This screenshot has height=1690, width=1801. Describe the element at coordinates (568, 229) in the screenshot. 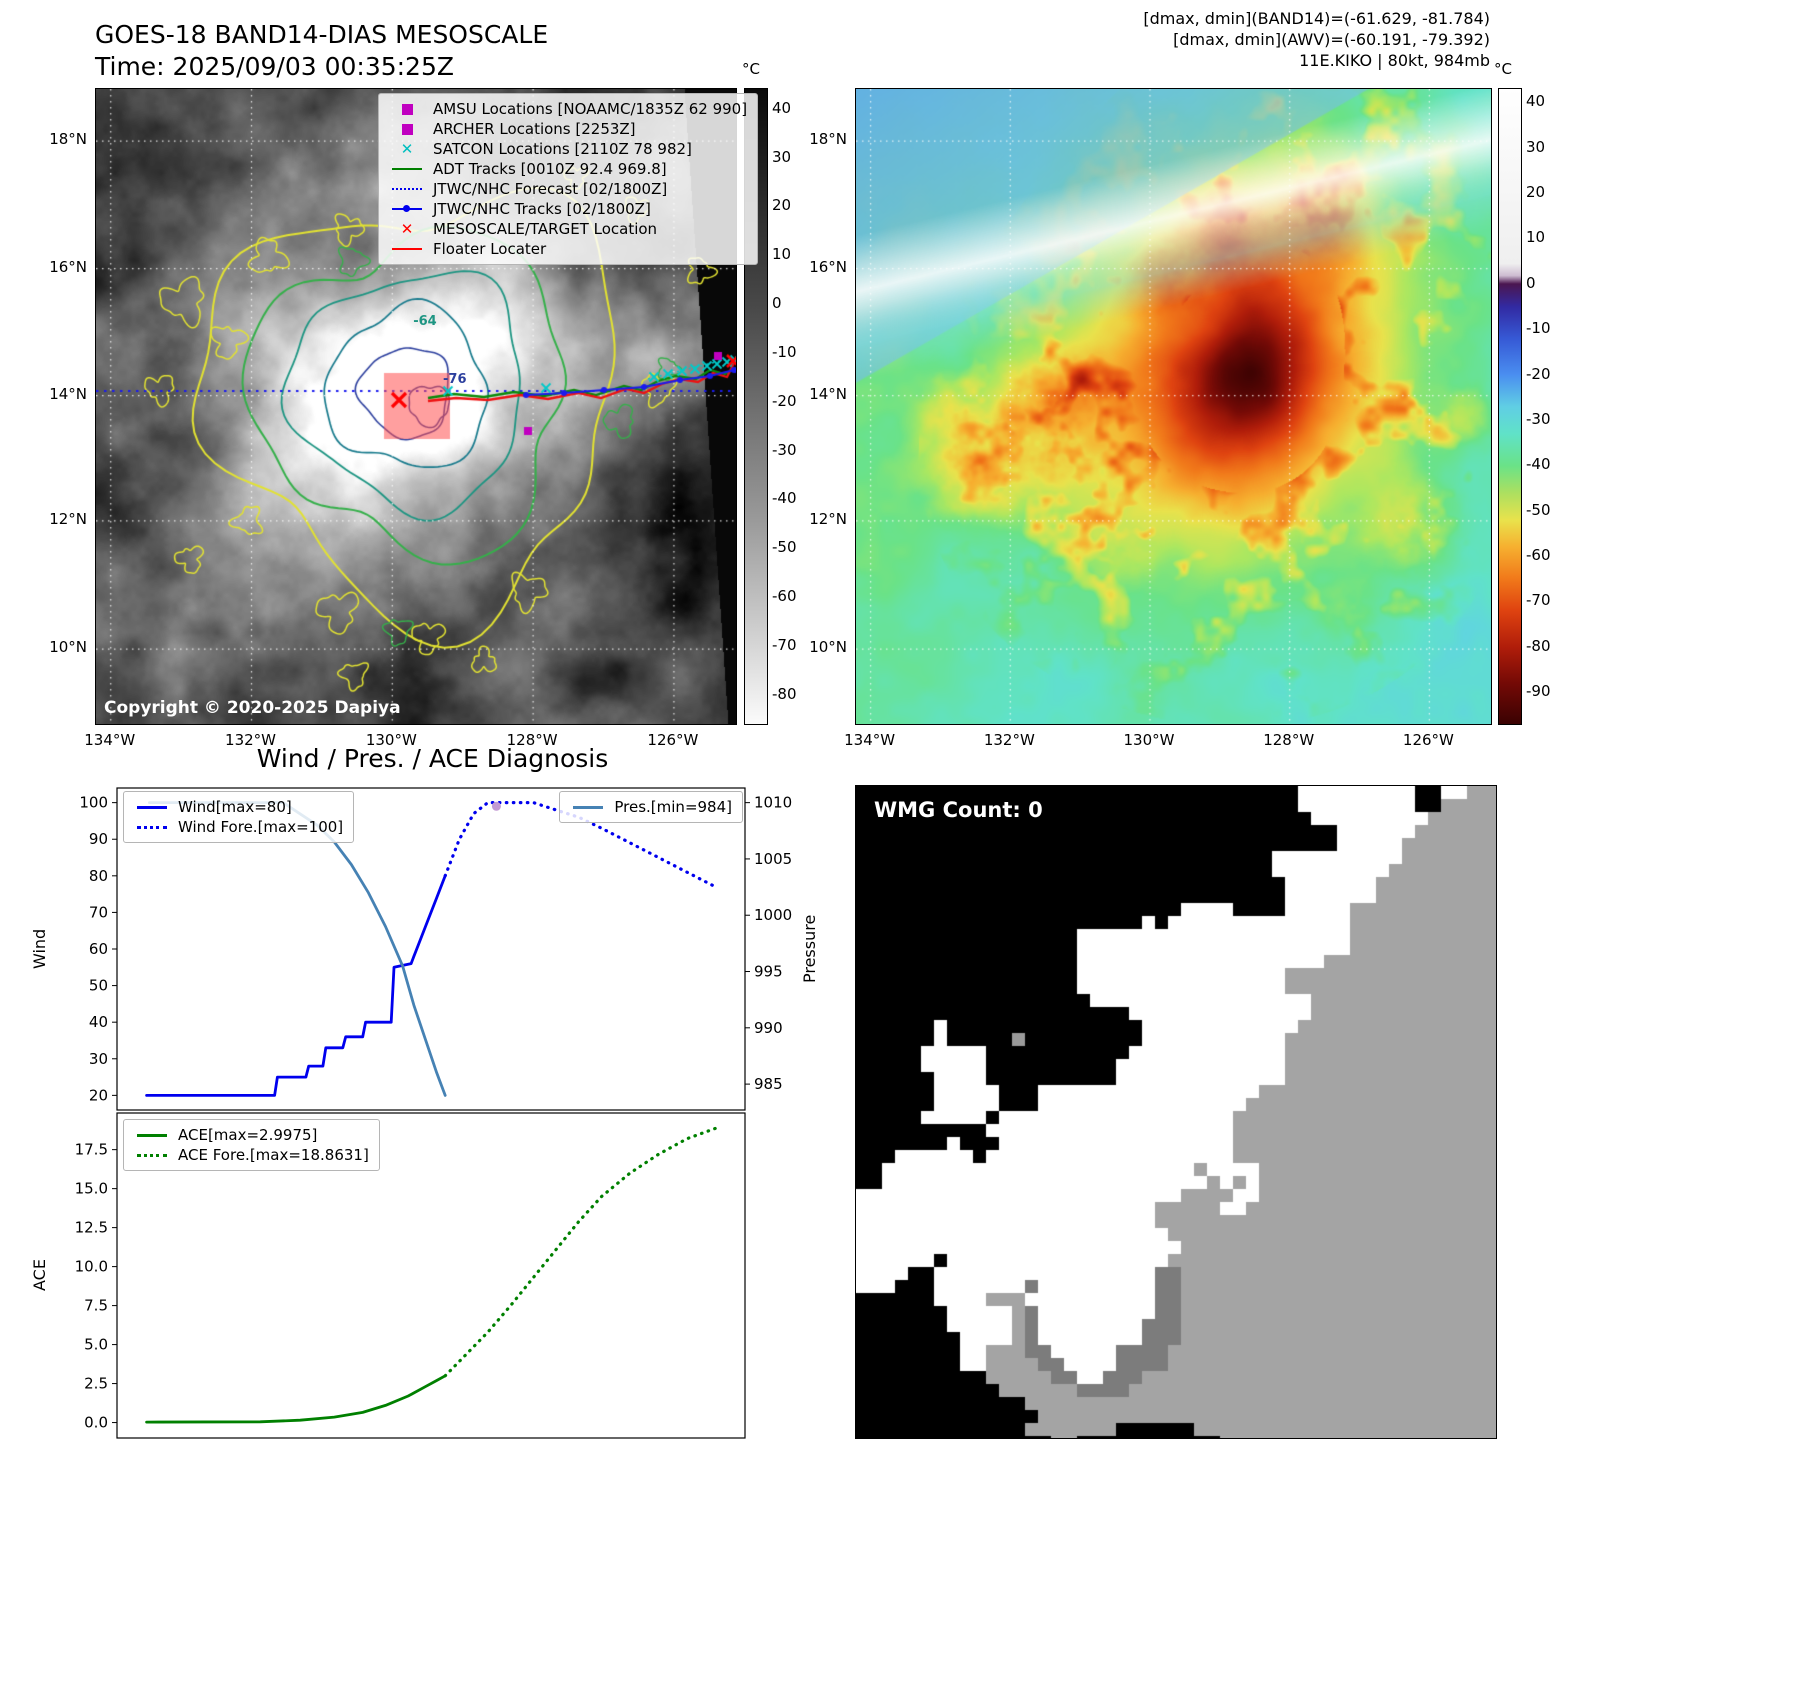

I see `ir-legend-item: ✕ MESOSCALE/TARGET Location` at that location.